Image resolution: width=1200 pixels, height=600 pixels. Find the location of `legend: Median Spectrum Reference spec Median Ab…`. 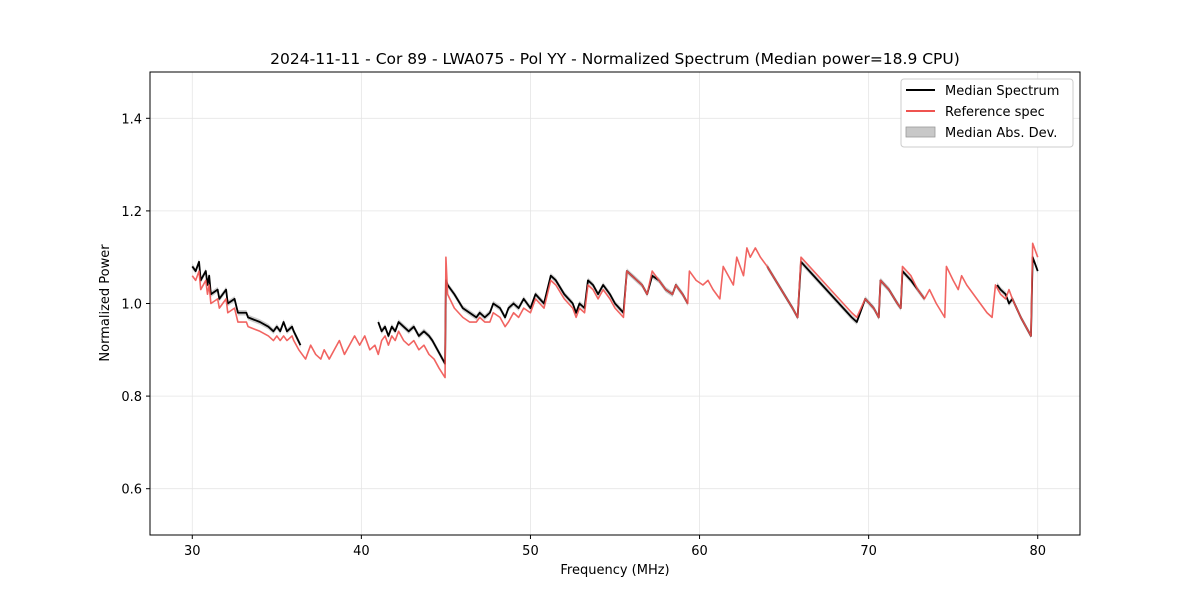

legend: Median Spectrum Reference spec Median Ab… is located at coordinates (987, 113).